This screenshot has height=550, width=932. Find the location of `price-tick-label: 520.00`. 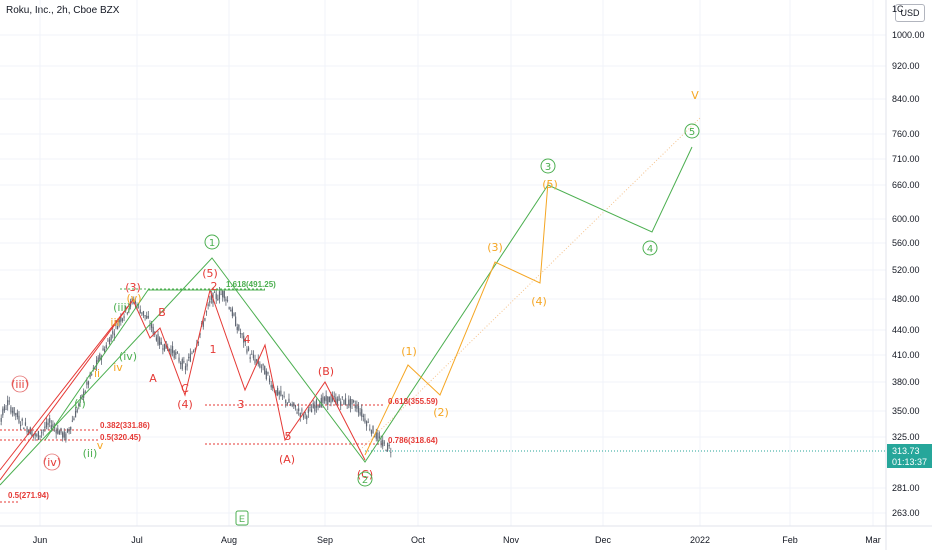

price-tick-label: 520.00 is located at coordinates (906, 270).